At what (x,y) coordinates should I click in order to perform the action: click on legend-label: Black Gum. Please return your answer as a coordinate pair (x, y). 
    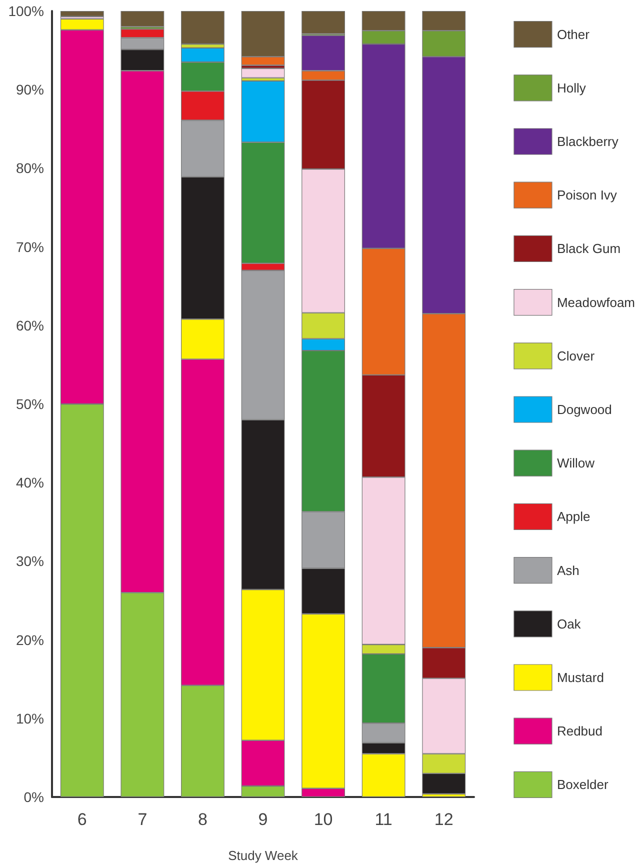
    Looking at the image, I should click on (588, 248).